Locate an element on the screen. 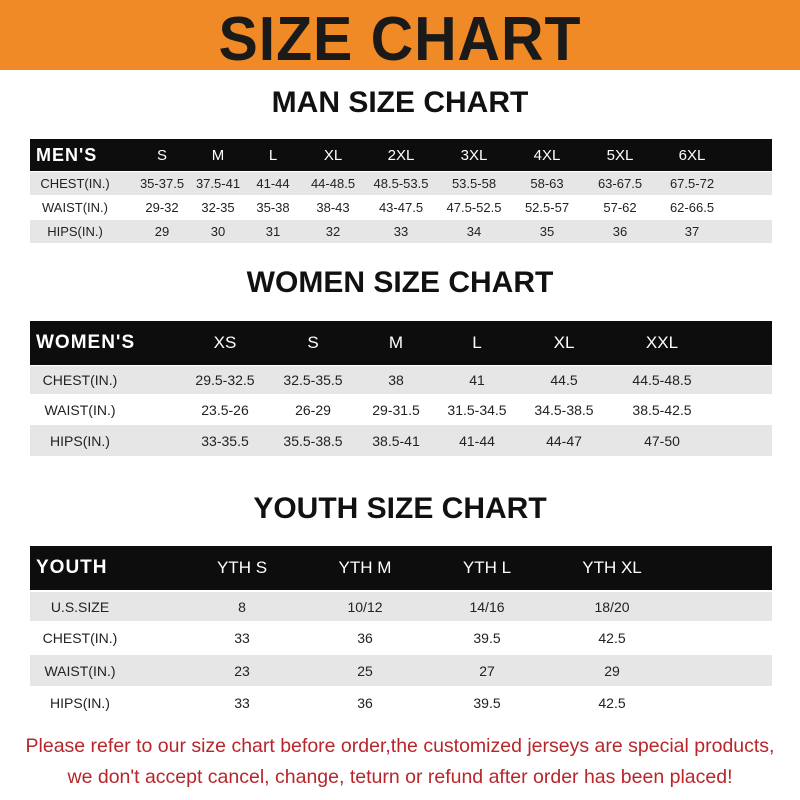 The width and height of the screenshot is (800, 800). size-header: 6XL is located at coordinates (692, 155).